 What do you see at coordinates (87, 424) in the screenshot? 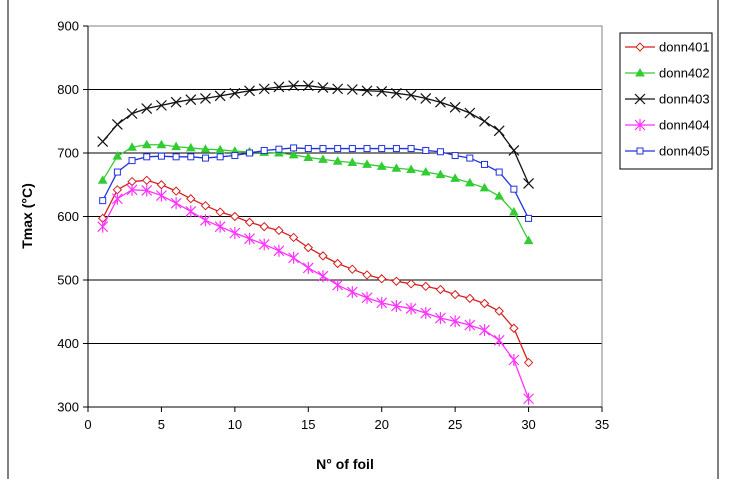
I see `x-tick-label-0: 0` at bounding box center [87, 424].